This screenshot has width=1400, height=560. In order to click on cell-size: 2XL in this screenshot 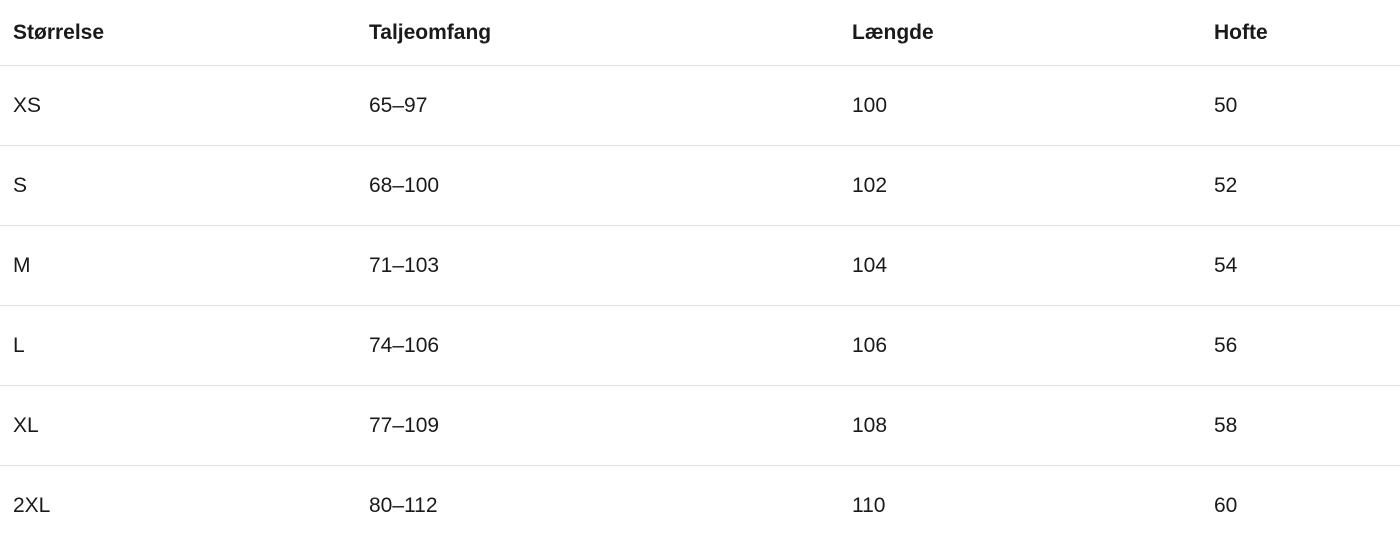, I will do `click(32, 506)`.